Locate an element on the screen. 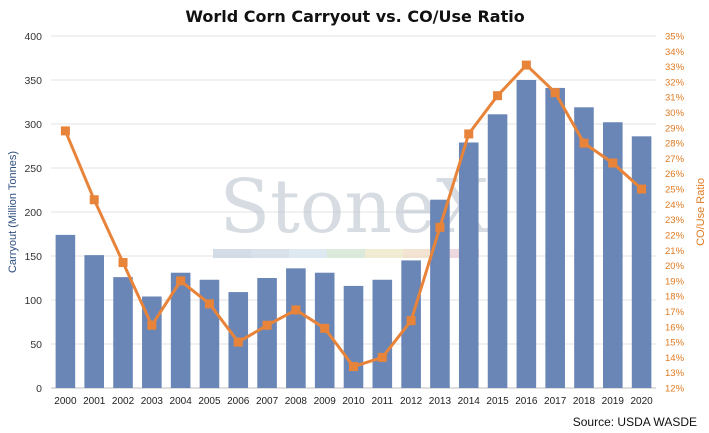 Image resolution: width=709 pixels, height=433 pixels. left-tick-label: 50 is located at coordinates (36, 345).